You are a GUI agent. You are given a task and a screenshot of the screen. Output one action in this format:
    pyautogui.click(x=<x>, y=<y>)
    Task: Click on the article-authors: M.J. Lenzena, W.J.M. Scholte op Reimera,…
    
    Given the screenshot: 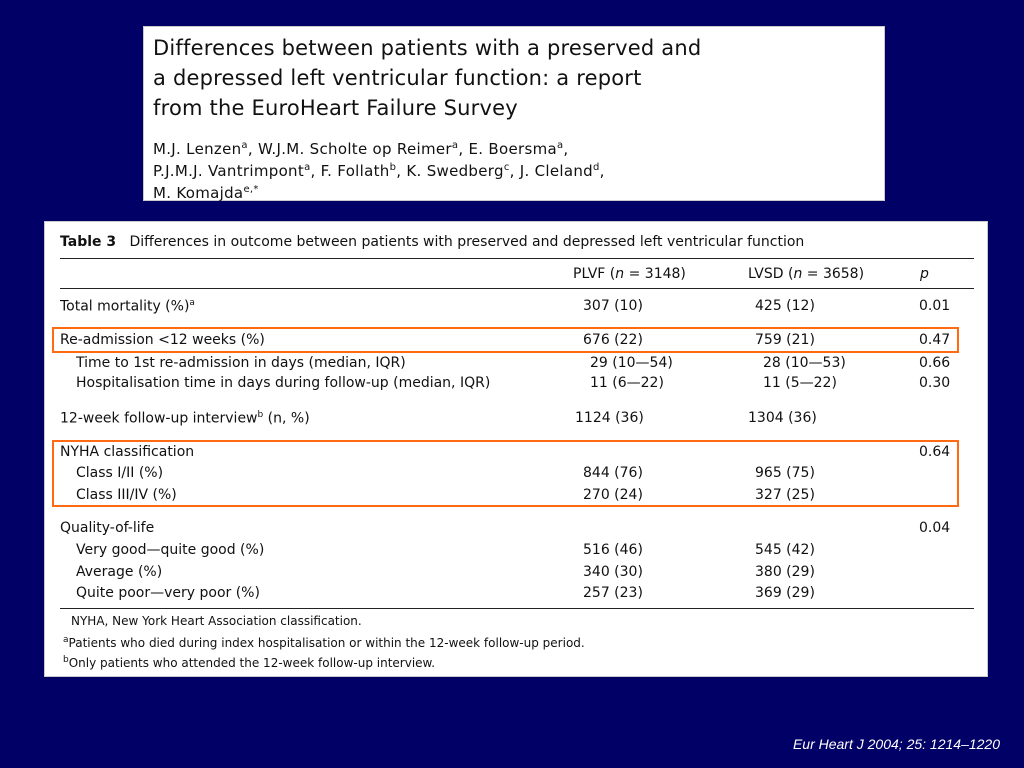 What is the action you would take?
    pyautogui.click(x=379, y=171)
    